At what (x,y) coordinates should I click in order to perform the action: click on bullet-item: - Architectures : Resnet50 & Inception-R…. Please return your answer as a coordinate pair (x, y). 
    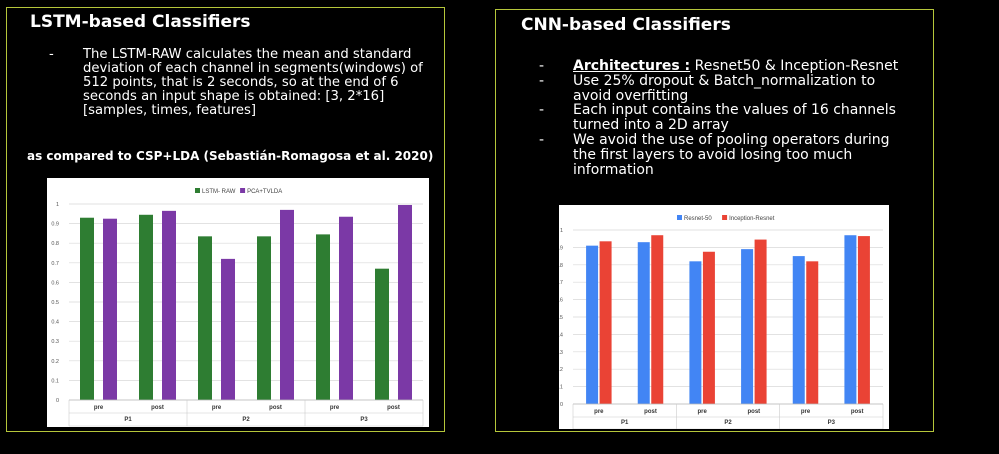
    Looking at the image, I should click on (723, 66).